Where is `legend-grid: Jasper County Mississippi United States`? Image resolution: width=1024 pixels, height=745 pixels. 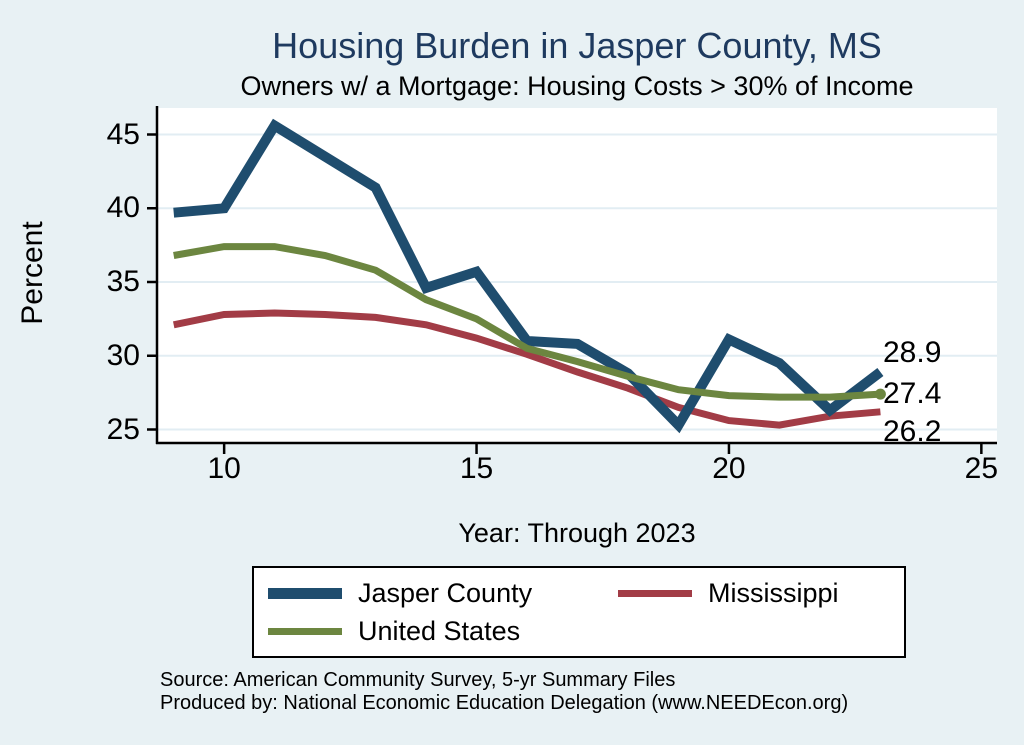
legend-grid: Jasper County Mississippi United States is located at coordinates (579, 612).